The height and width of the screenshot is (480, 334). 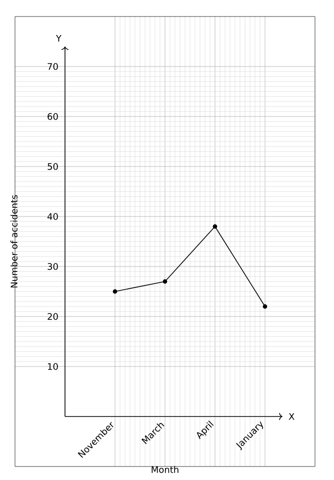 What do you see at coordinates (59, 38) in the screenshot?
I see `text: Y` at bounding box center [59, 38].